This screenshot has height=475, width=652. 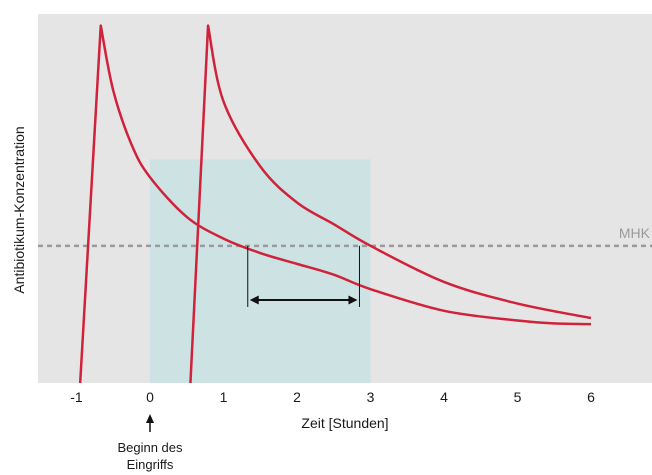 I want to click on interval-arrowhead-right, so click(x=353, y=300).